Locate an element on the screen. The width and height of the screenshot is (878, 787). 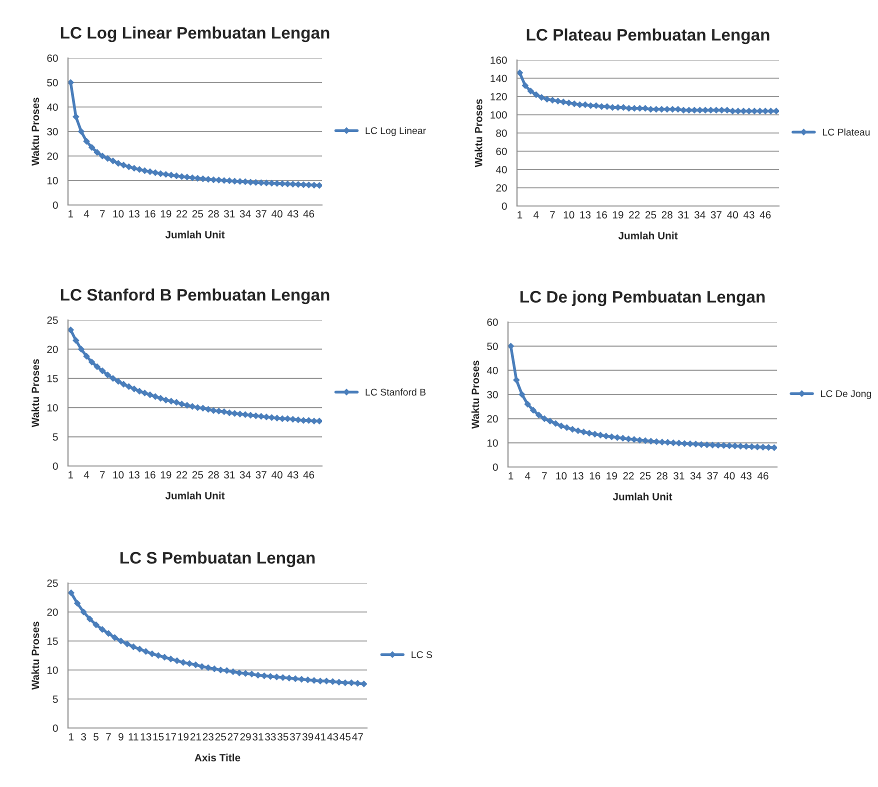
x-tick-label: 3 is located at coordinates (83, 737).